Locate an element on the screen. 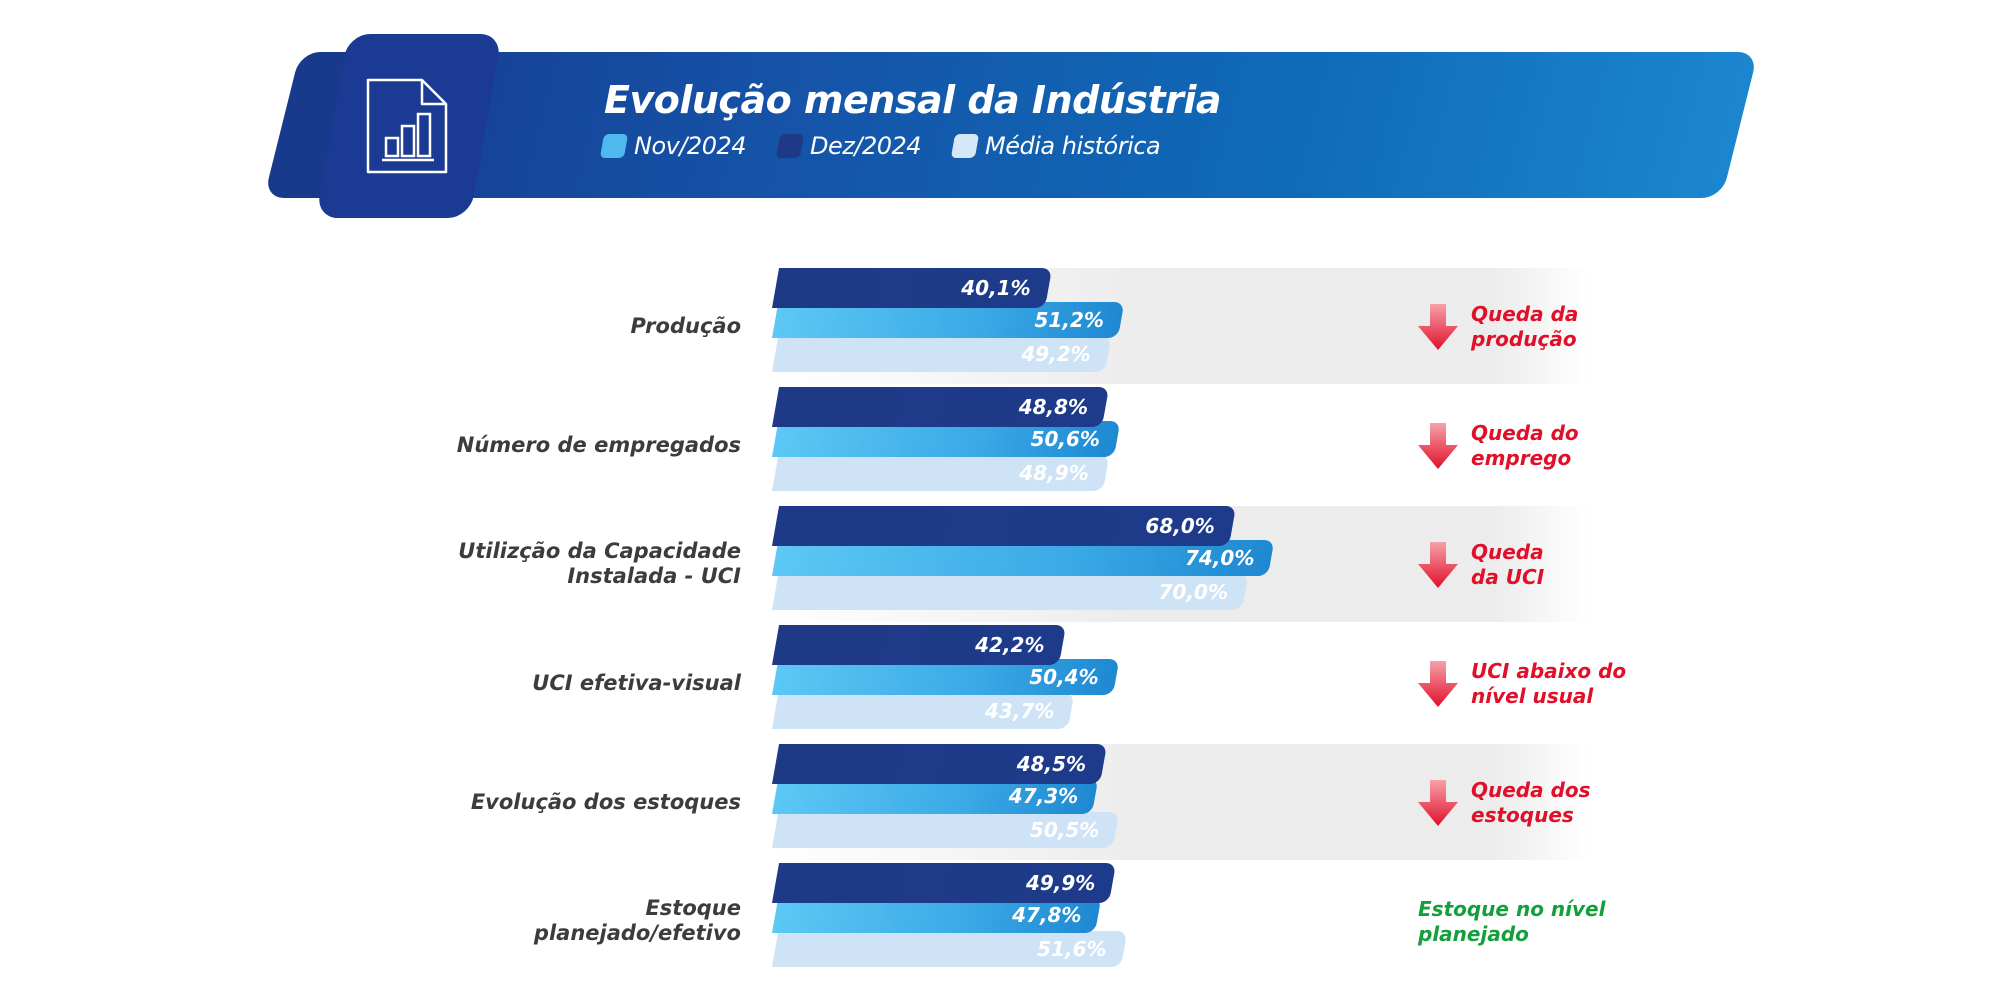 This screenshot has height=1000, width=2000. bar-value-label: 50,6% is located at coordinates (1065, 439).